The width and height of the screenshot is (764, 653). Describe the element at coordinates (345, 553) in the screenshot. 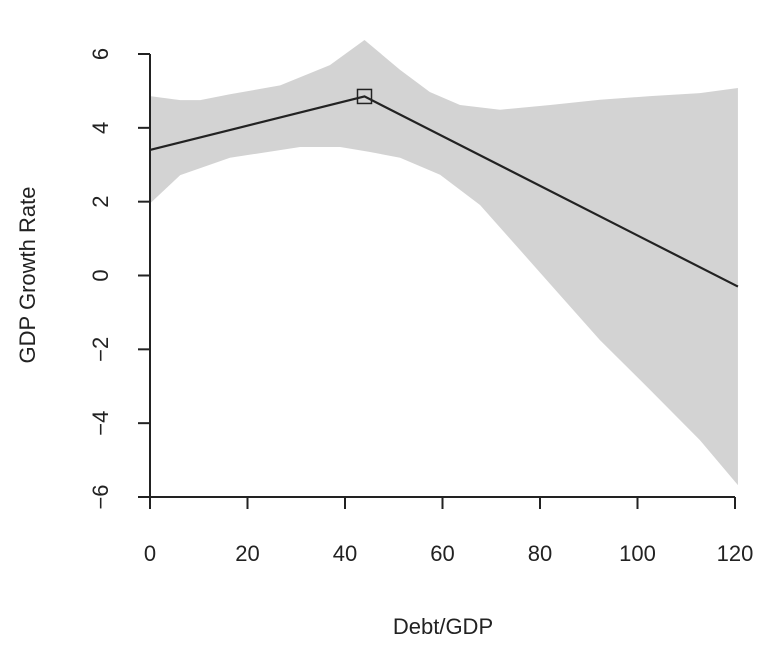

I see `x-tick-label: 40` at that location.